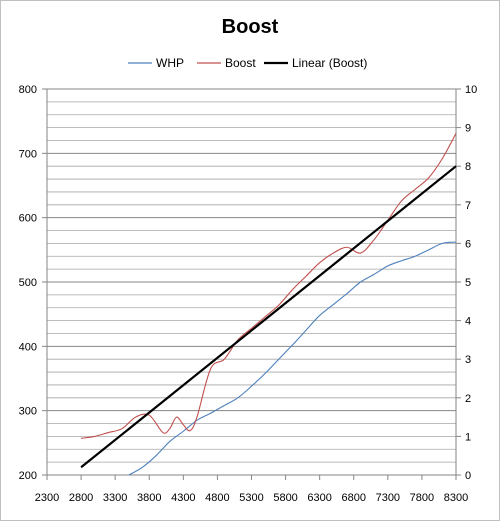 Image resolution: width=500 pixels, height=521 pixels. I want to click on right-y-tick-label: 1, so click(468, 437).